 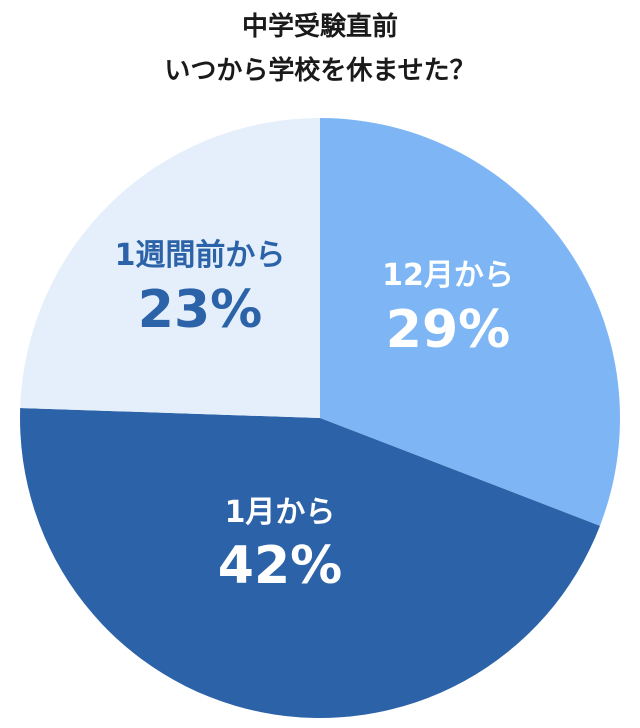 I want to click on slice-value-label: 42%, so click(x=280, y=566).